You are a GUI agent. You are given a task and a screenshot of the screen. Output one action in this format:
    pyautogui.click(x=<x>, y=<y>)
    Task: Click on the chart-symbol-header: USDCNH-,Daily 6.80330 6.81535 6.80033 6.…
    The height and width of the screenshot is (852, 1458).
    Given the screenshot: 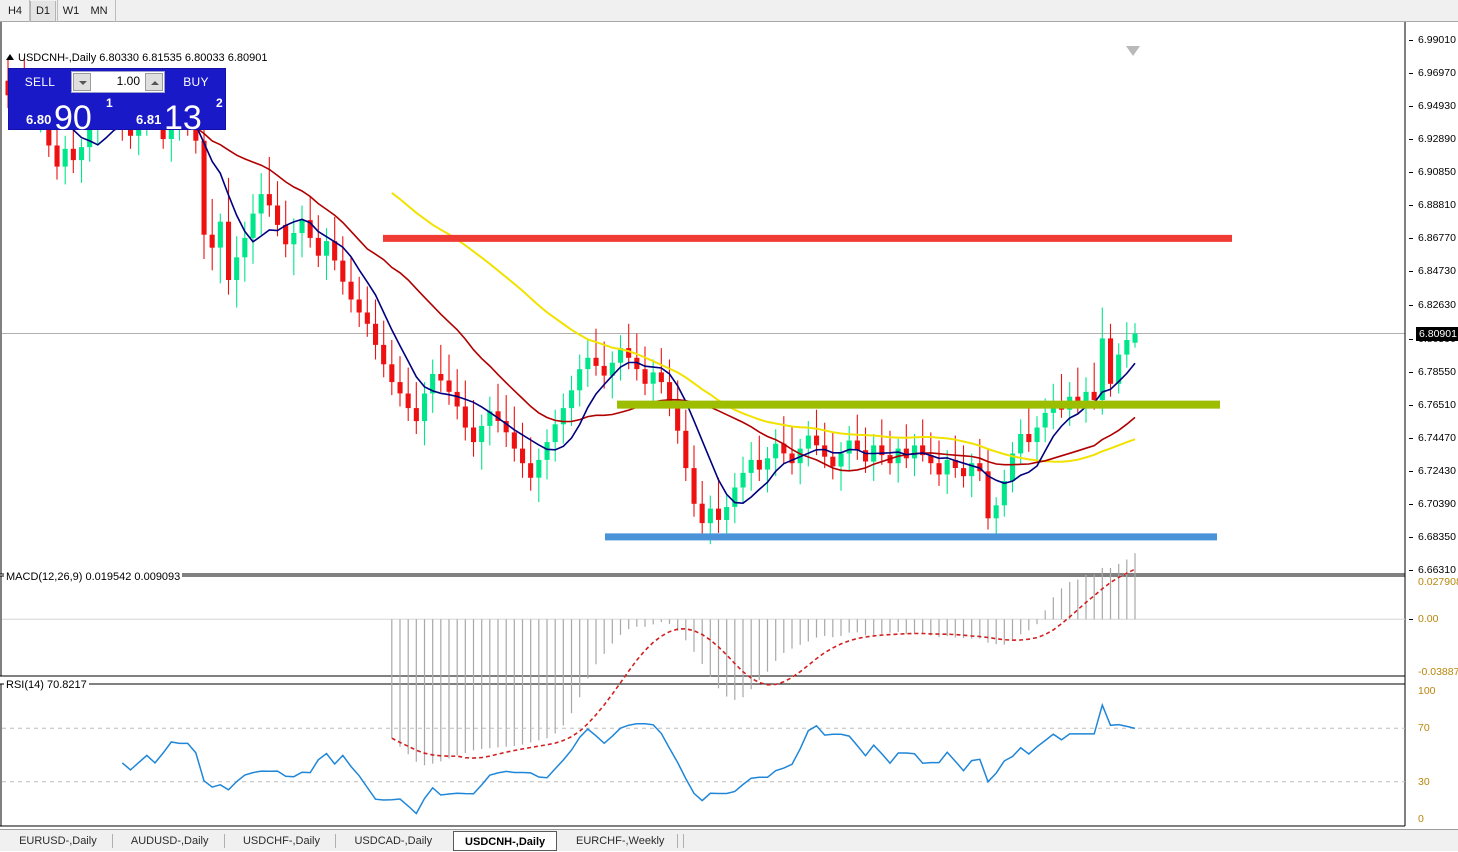 What is the action you would take?
    pyautogui.click(x=137, y=58)
    